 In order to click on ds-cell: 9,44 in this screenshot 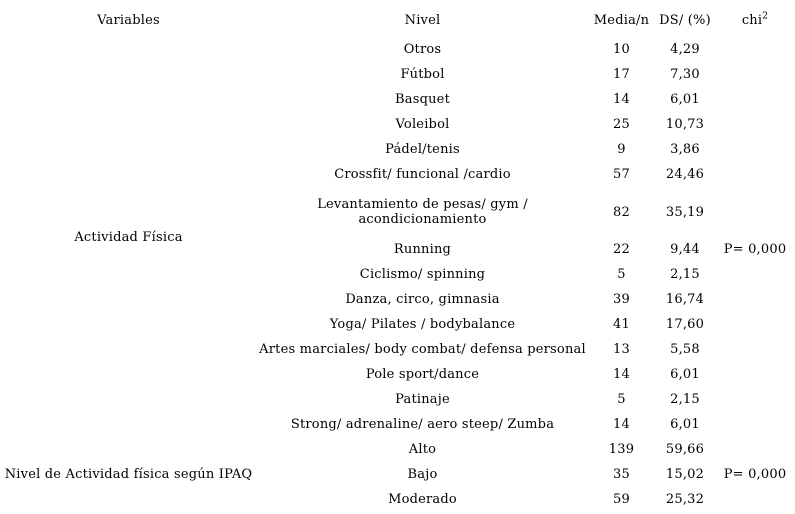, I will do `click(685, 250)`.